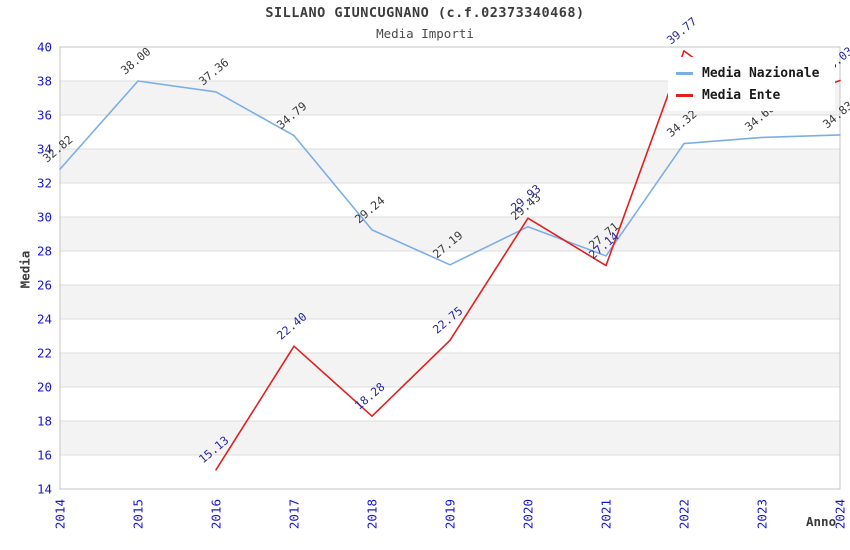 The image size is (850, 550). Describe the element at coordinates (44, 455) in the screenshot. I see `y-tick-label: 16` at that location.